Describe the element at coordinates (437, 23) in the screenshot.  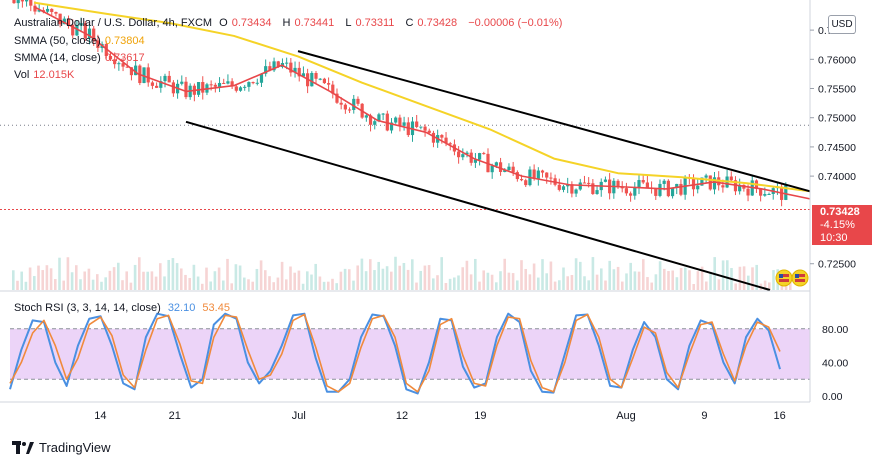
I see `close-value: 0.73428` at that location.